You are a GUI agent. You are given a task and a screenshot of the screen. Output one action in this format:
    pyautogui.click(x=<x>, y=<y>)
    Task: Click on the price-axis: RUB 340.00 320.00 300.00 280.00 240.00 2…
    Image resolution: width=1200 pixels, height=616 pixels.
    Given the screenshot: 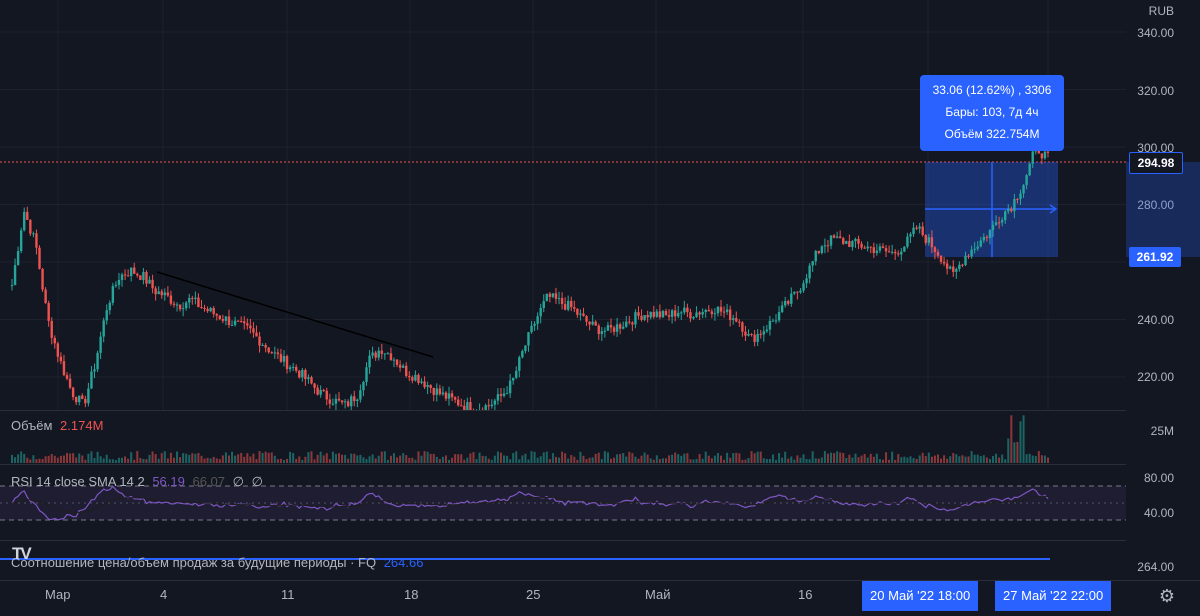 What is the action you would take?
    pyautogui.click(x=1163, y=290)
    